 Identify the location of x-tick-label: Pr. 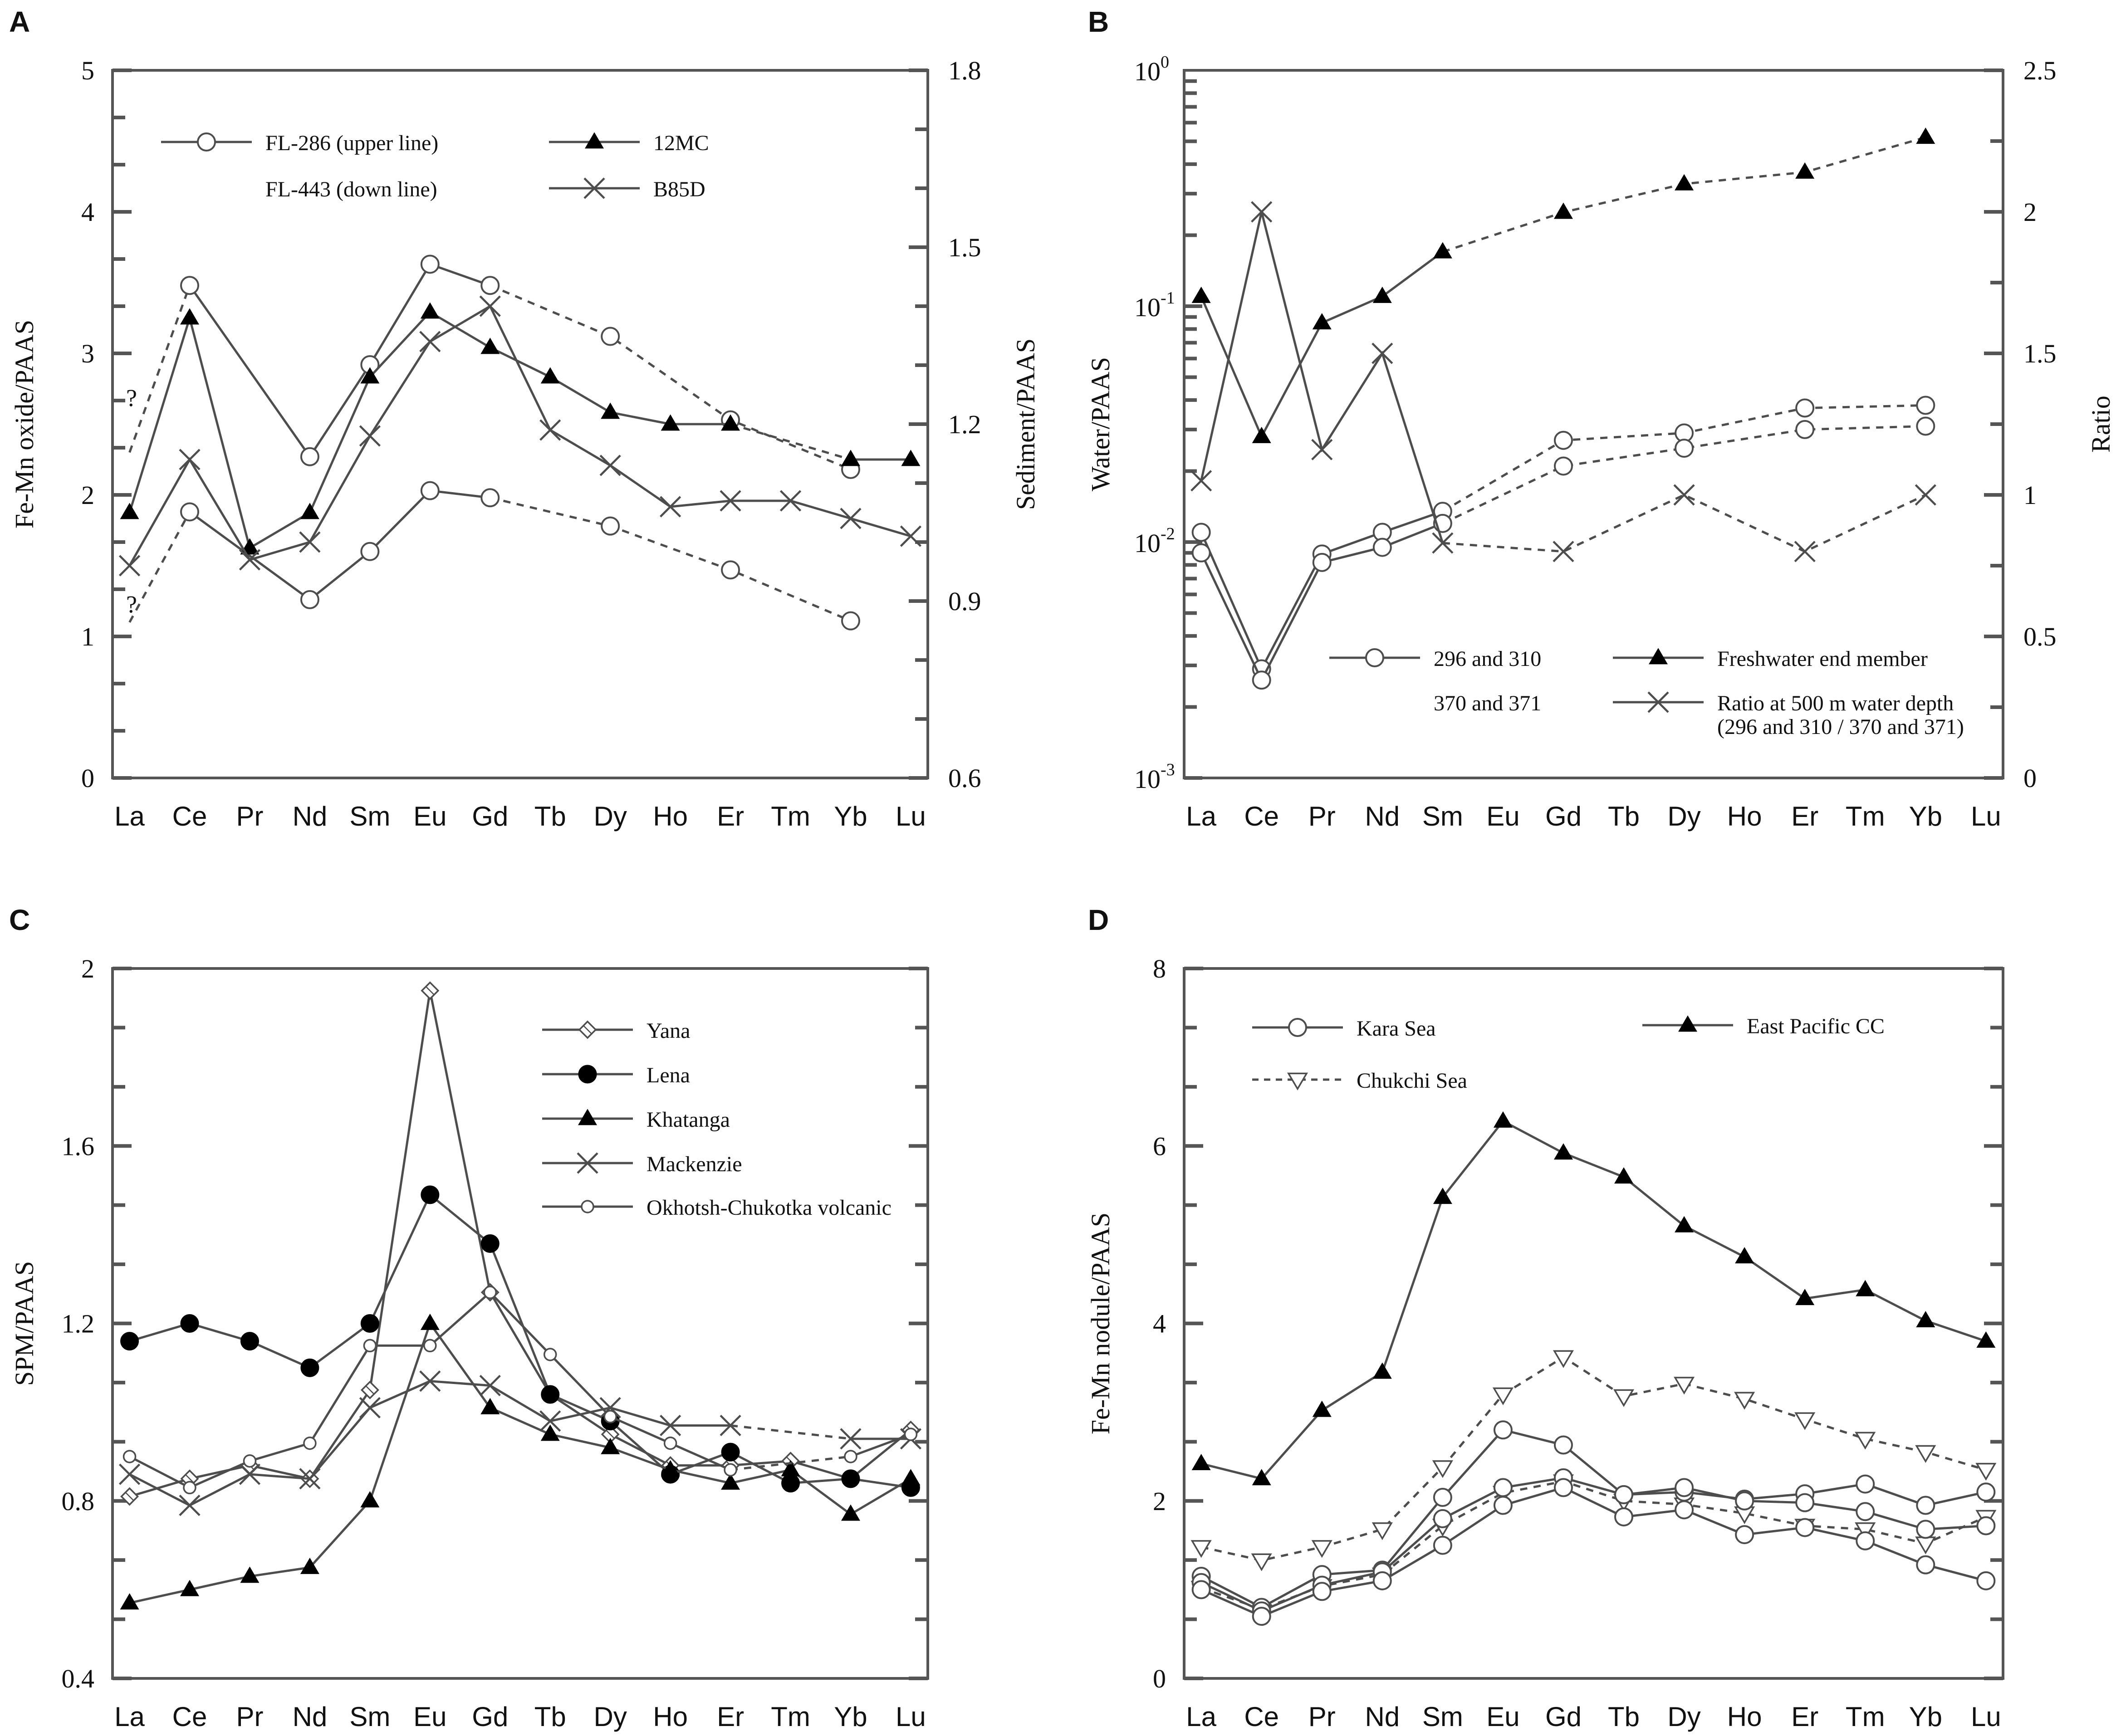
(1322, 1717).